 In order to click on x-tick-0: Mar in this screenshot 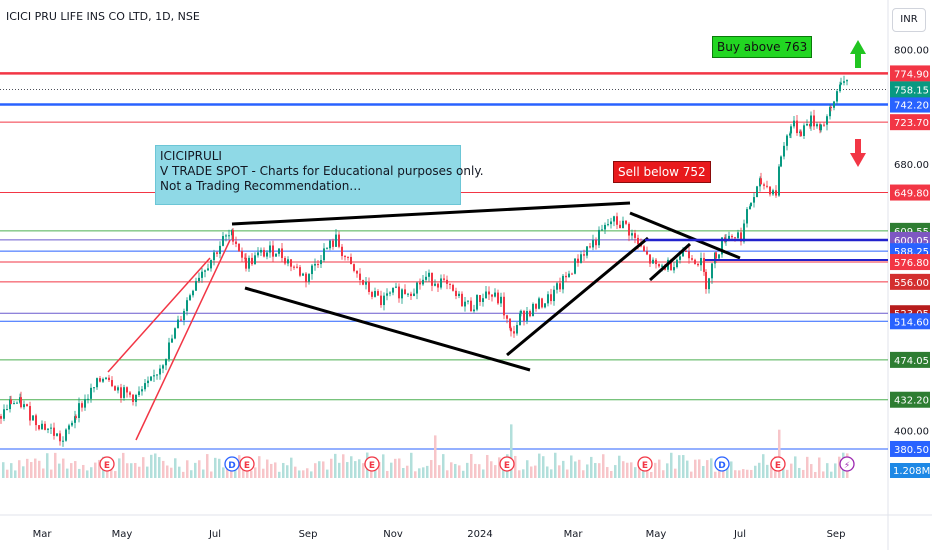, I will do `click(43, 534)`.